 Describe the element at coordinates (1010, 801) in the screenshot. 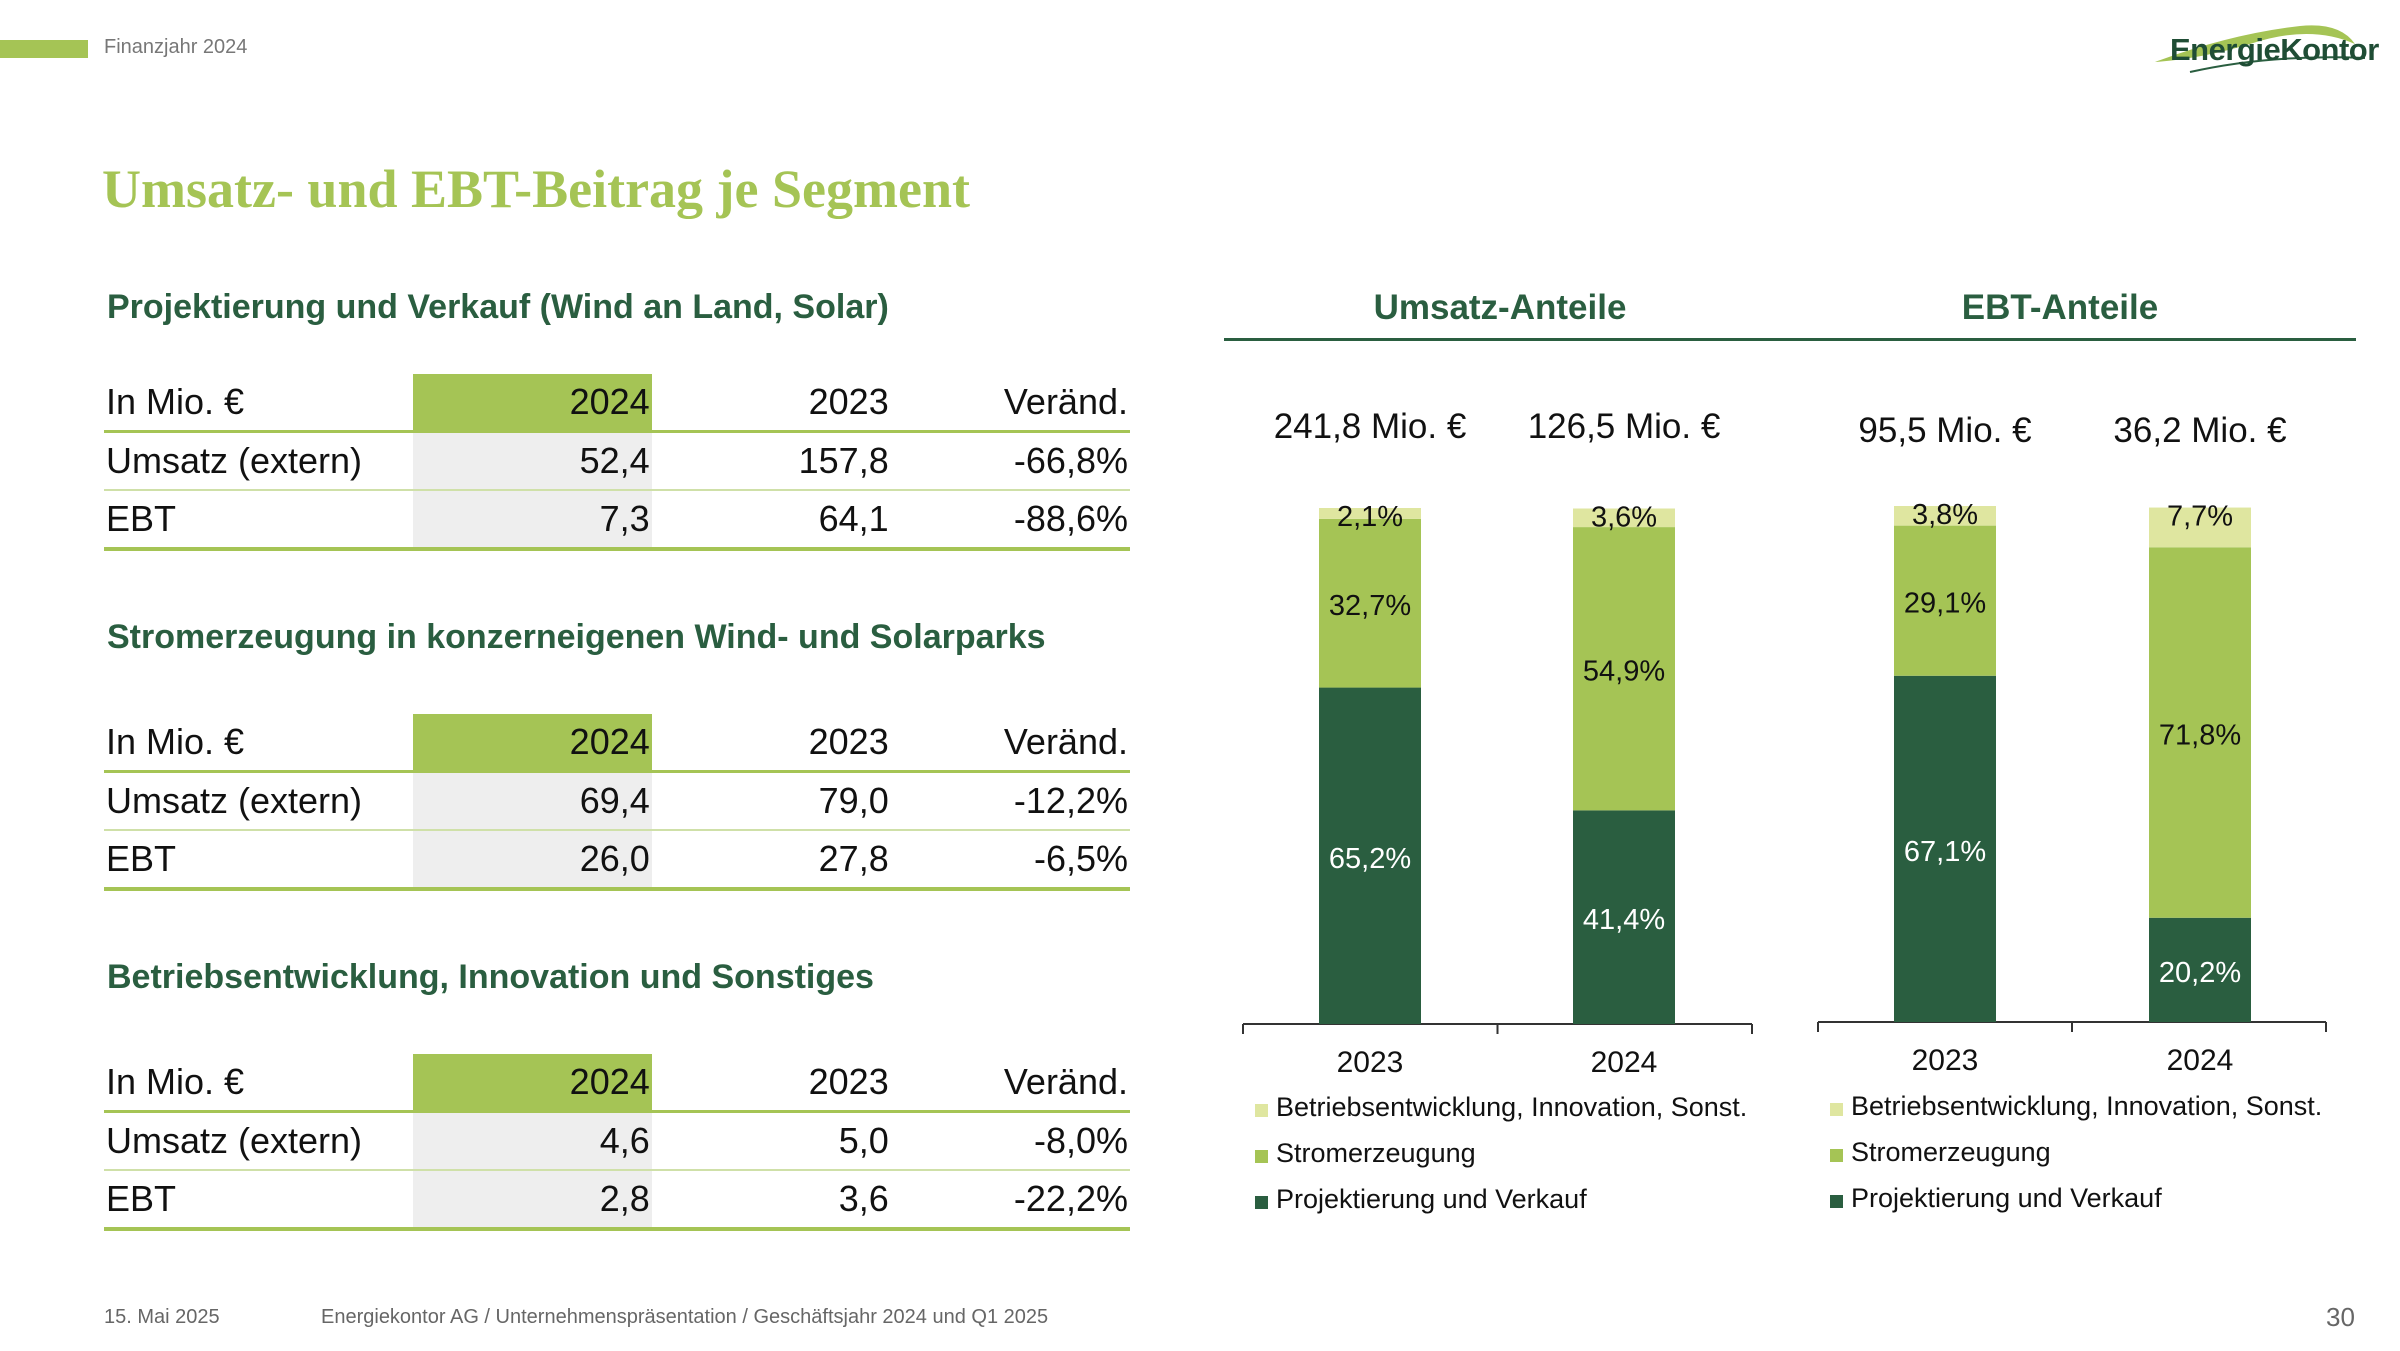

I see `table-cell: -12,2%` at that location.